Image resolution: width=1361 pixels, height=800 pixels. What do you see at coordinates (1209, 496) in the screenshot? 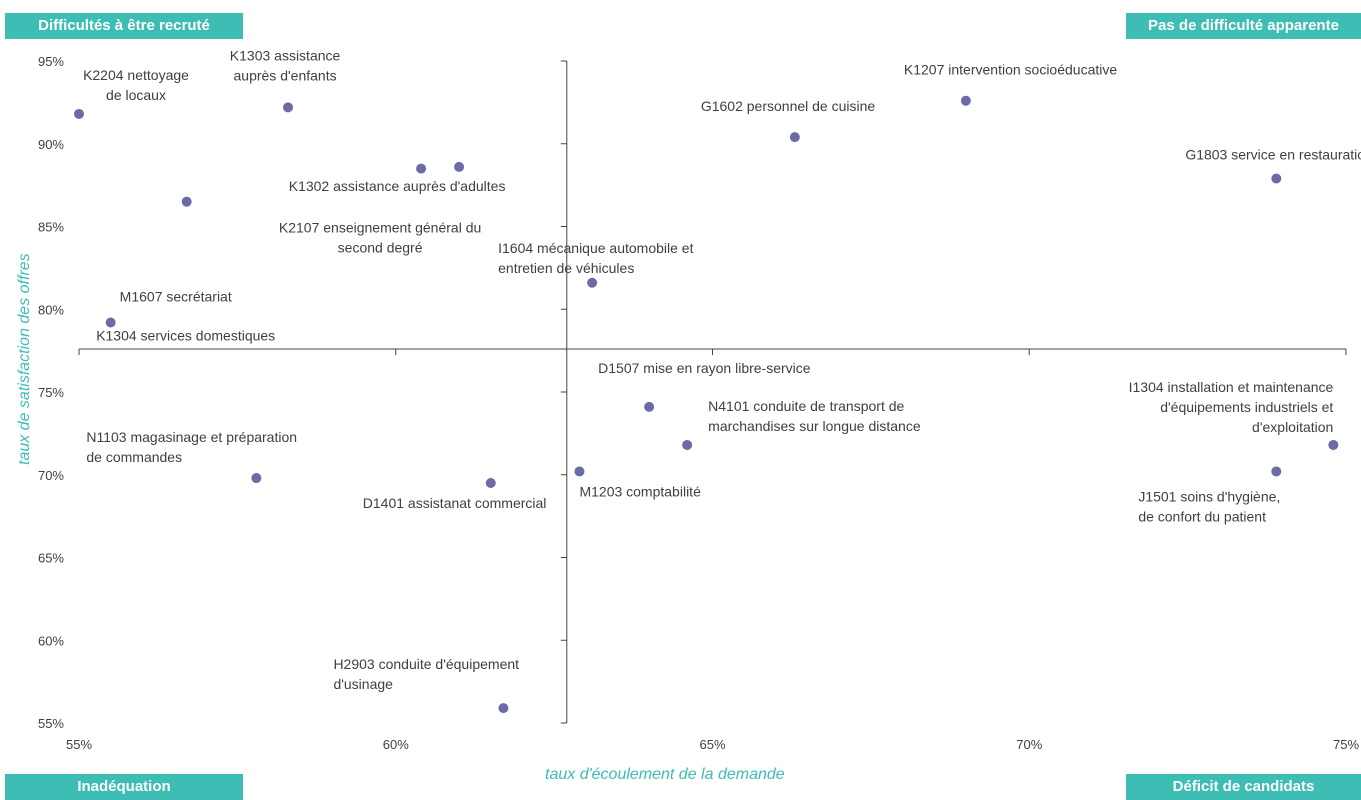
I see `data-label-line: J1501 soins d'hygiène,` at bounding box center [1209, 496].